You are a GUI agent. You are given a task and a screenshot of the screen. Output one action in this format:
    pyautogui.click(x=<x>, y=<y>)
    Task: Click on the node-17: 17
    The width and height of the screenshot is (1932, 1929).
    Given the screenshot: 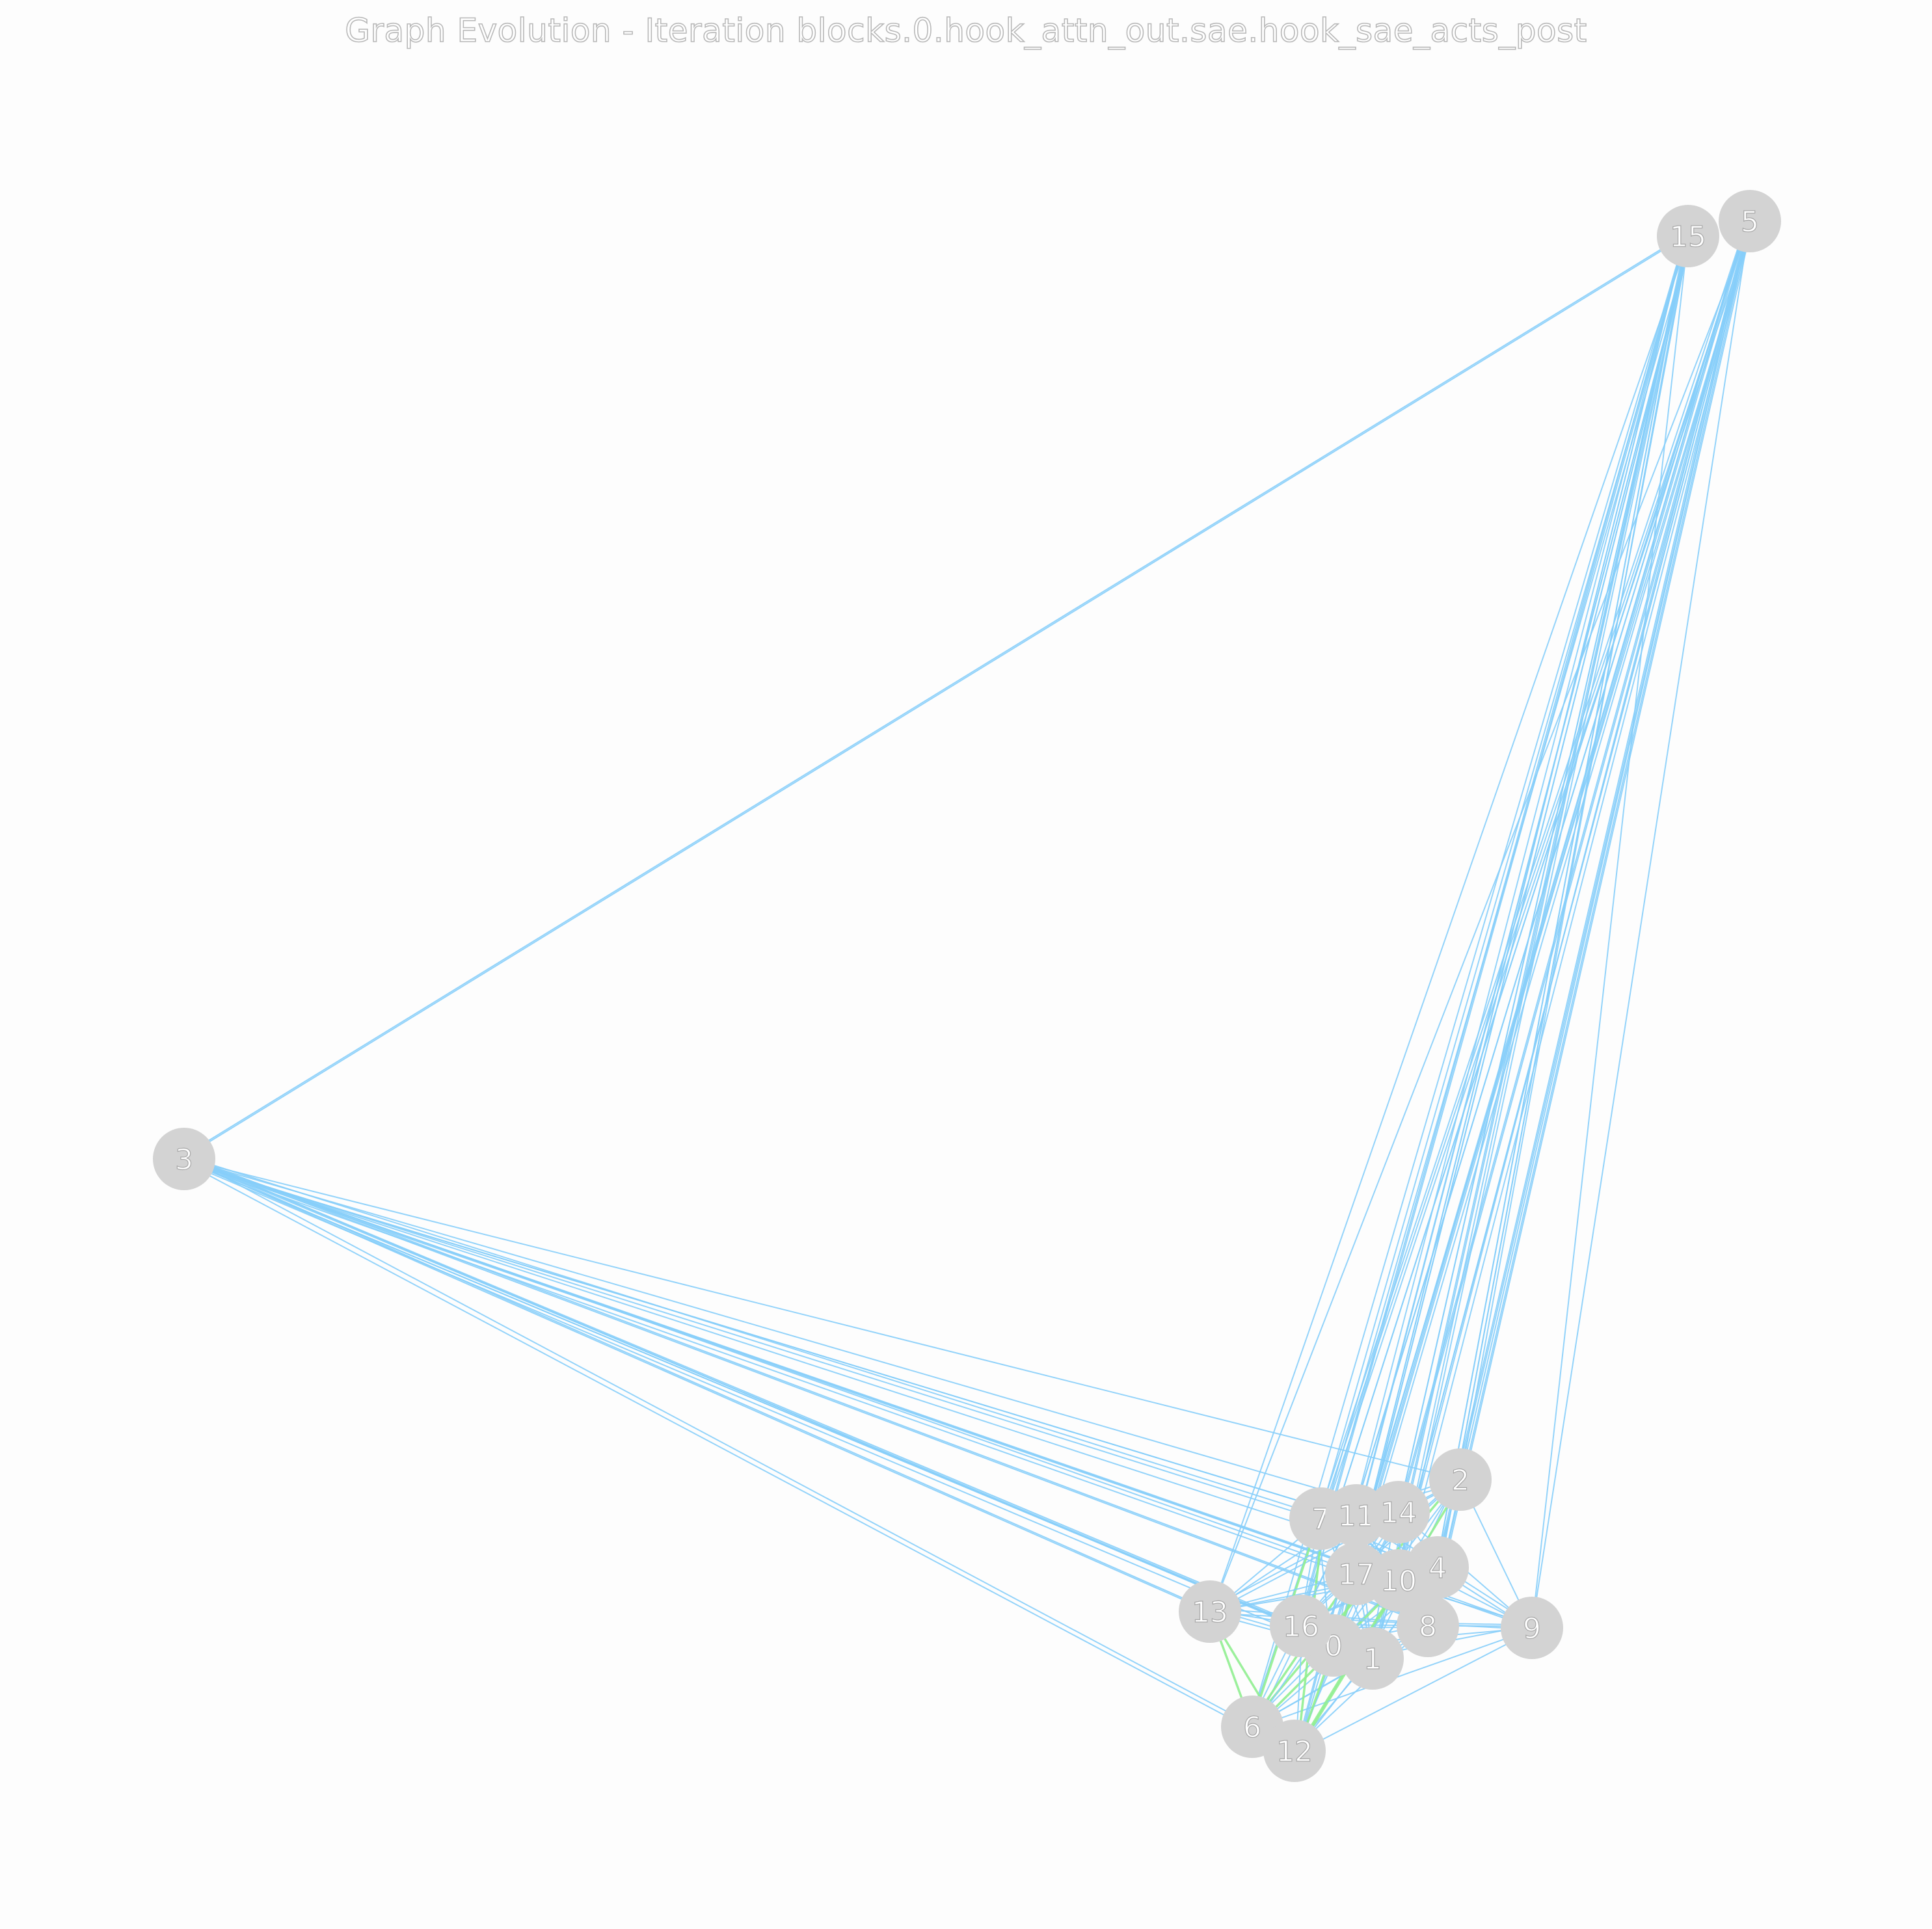 What is the action you would take?
    pyautogui.click(x=1356, y=1574)
    